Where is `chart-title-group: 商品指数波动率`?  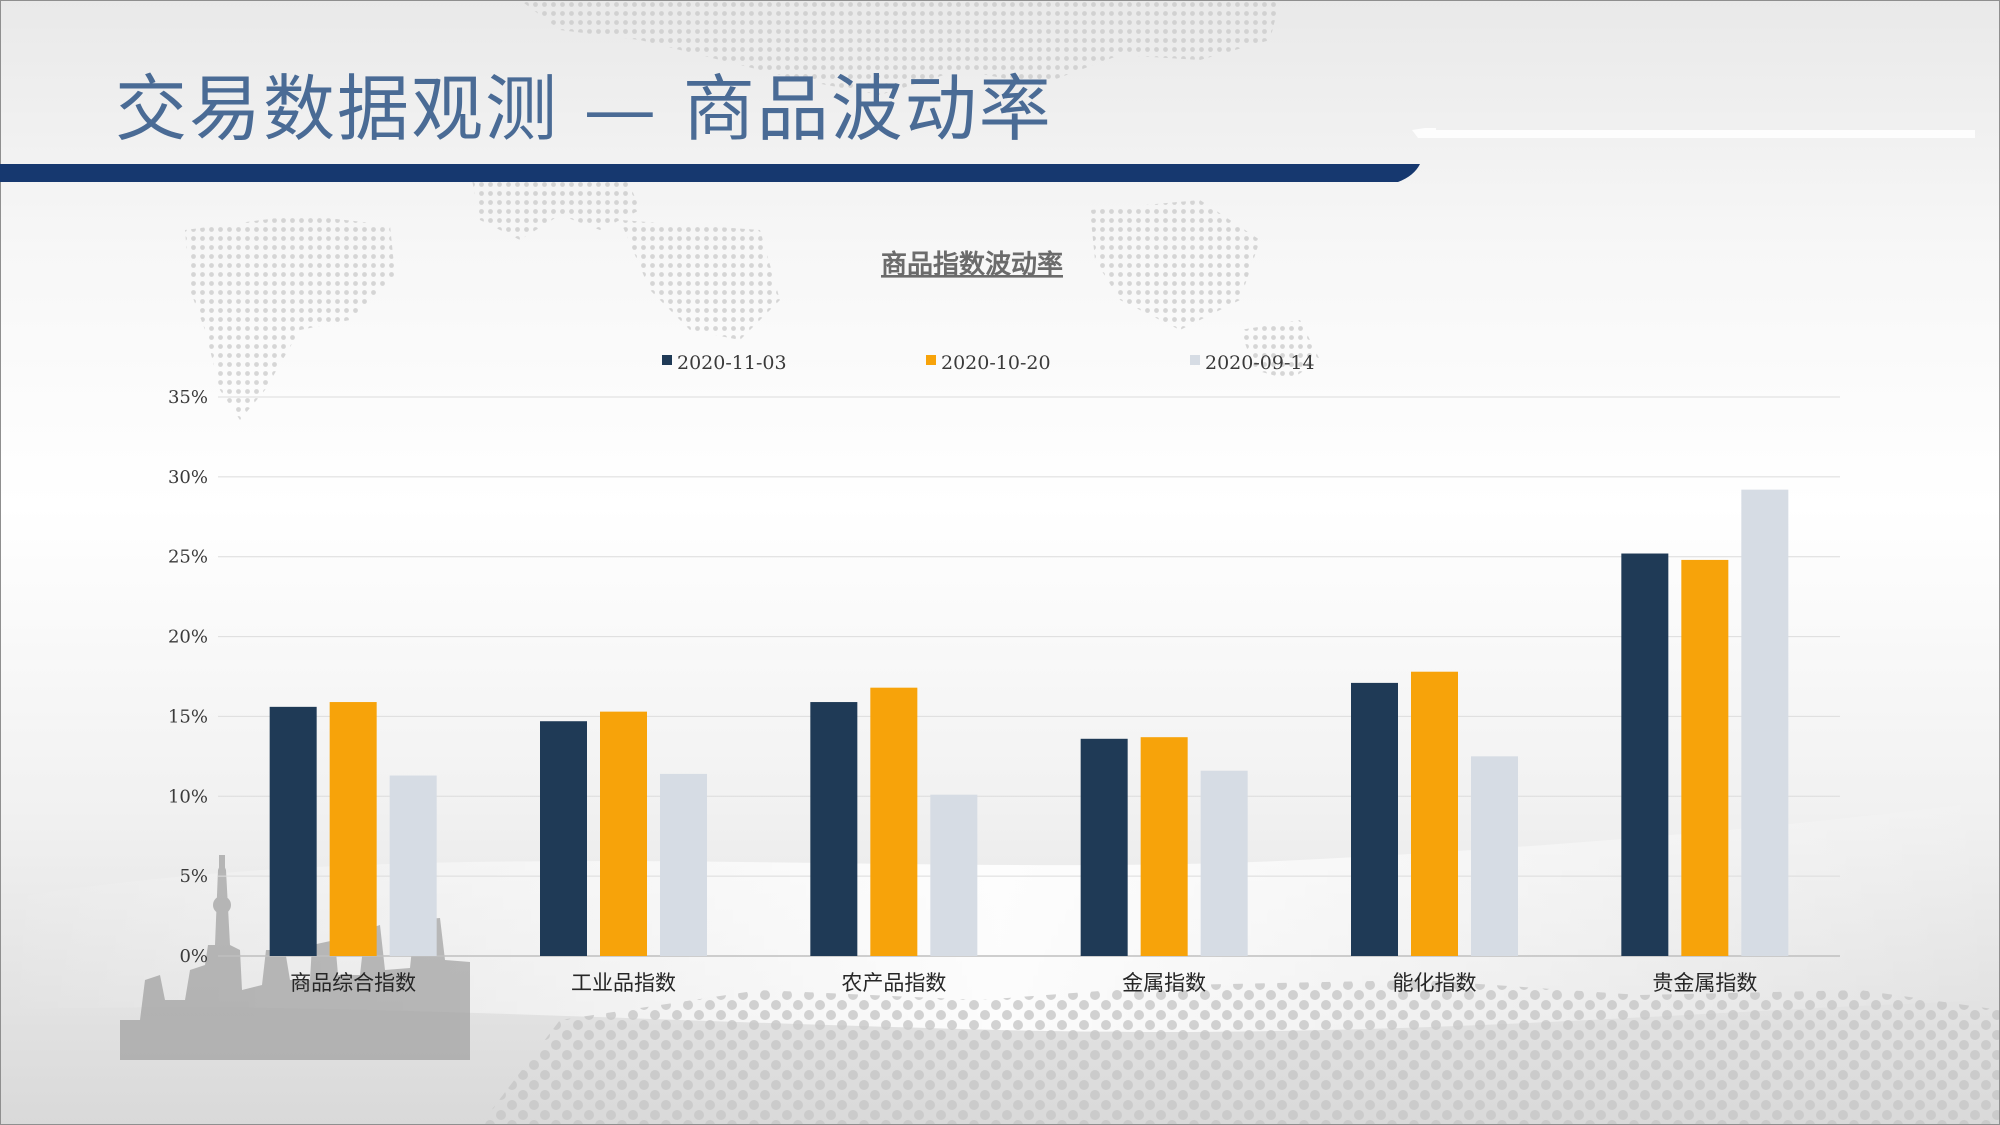
chart-title-group: 商品指数波动率 is located at coordinates (972, 264).